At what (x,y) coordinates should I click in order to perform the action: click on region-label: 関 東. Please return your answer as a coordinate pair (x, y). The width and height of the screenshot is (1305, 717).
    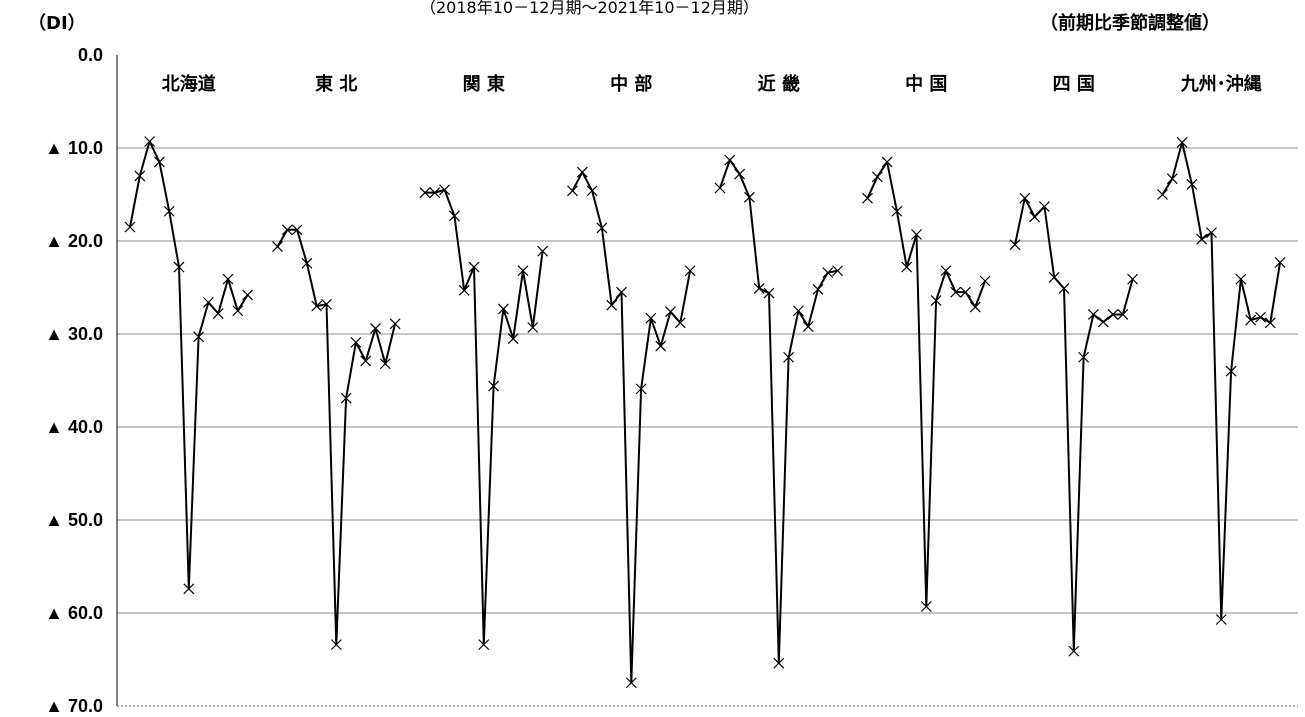
    Looking at the image, I should click on (484, 84).